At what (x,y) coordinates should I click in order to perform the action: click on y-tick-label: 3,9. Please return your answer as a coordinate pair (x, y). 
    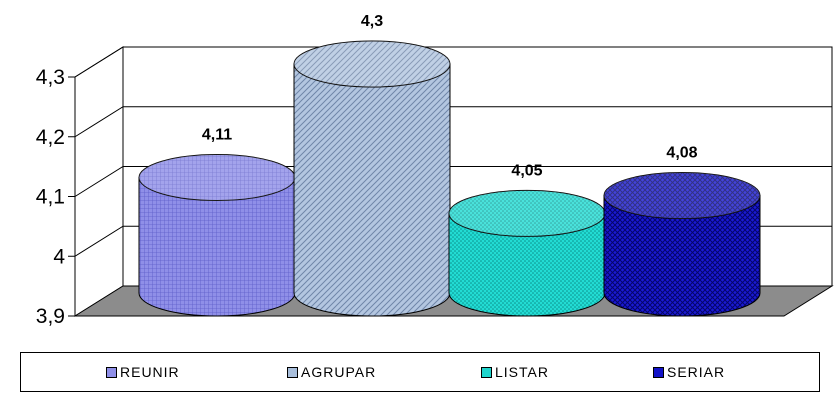
    Looking at the image, I should click on (50, 316).